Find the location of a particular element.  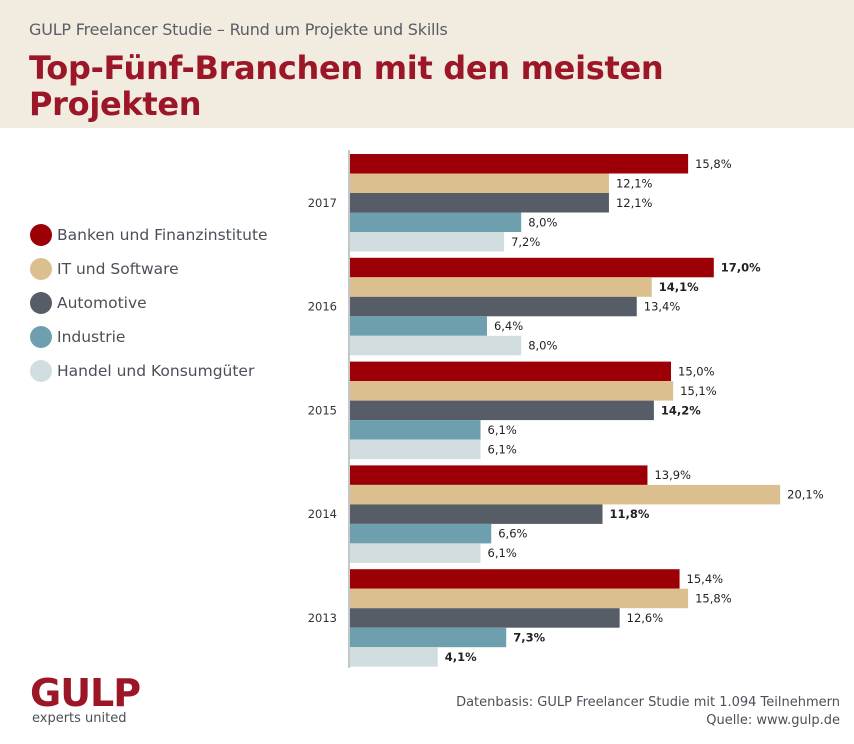

data-label: 15,4% is located at coordinates (705, 579).